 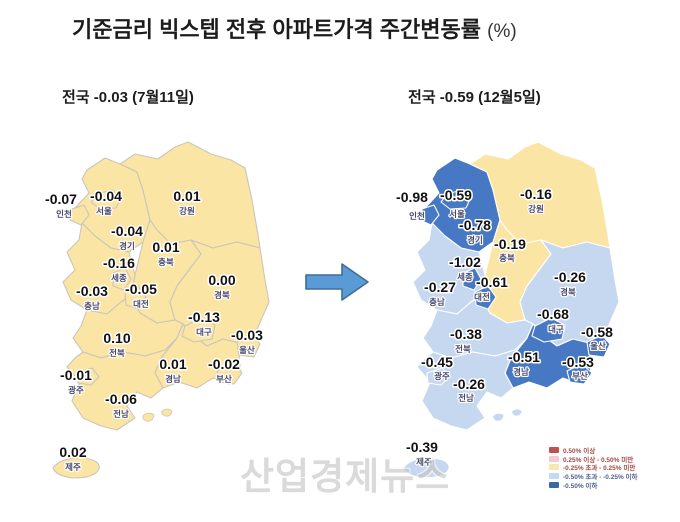 I want to click on region-value-seoul: -0.59, so click(x=456, y=195).